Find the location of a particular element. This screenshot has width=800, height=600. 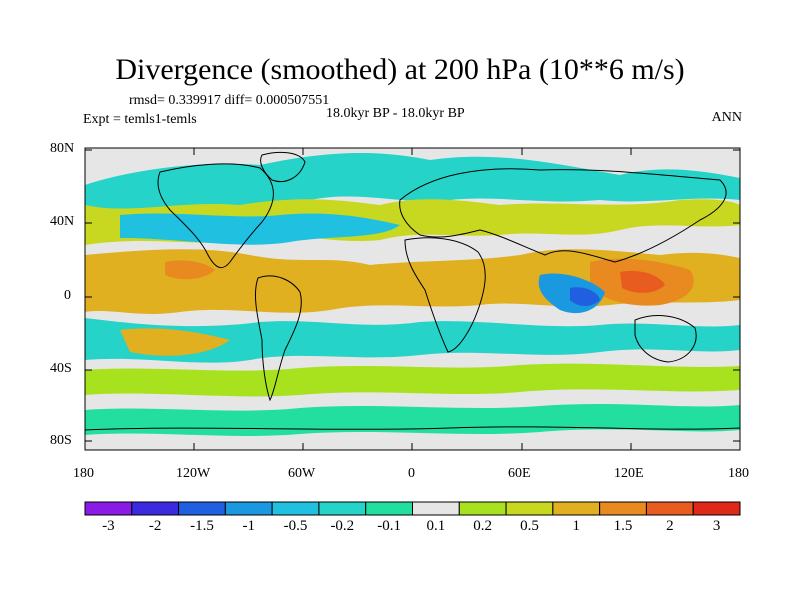

coast-north-america is located at coordinates (215, 216).